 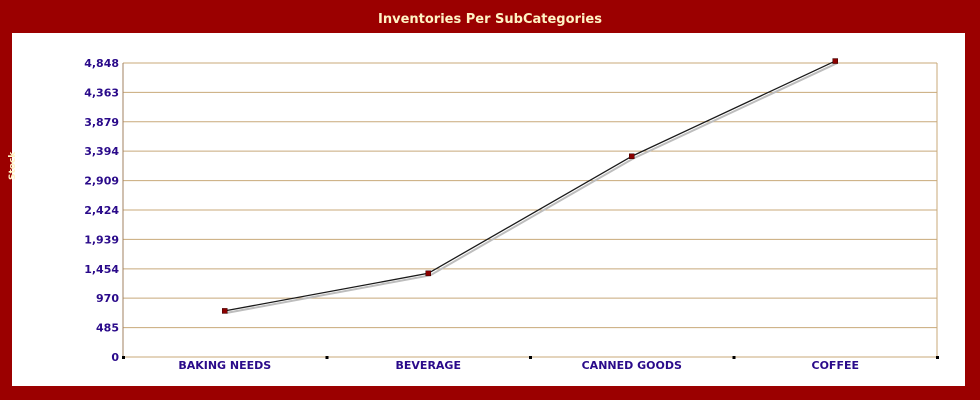 I want to click on y-tick-label: 3,394, so click(x=101, y=151).